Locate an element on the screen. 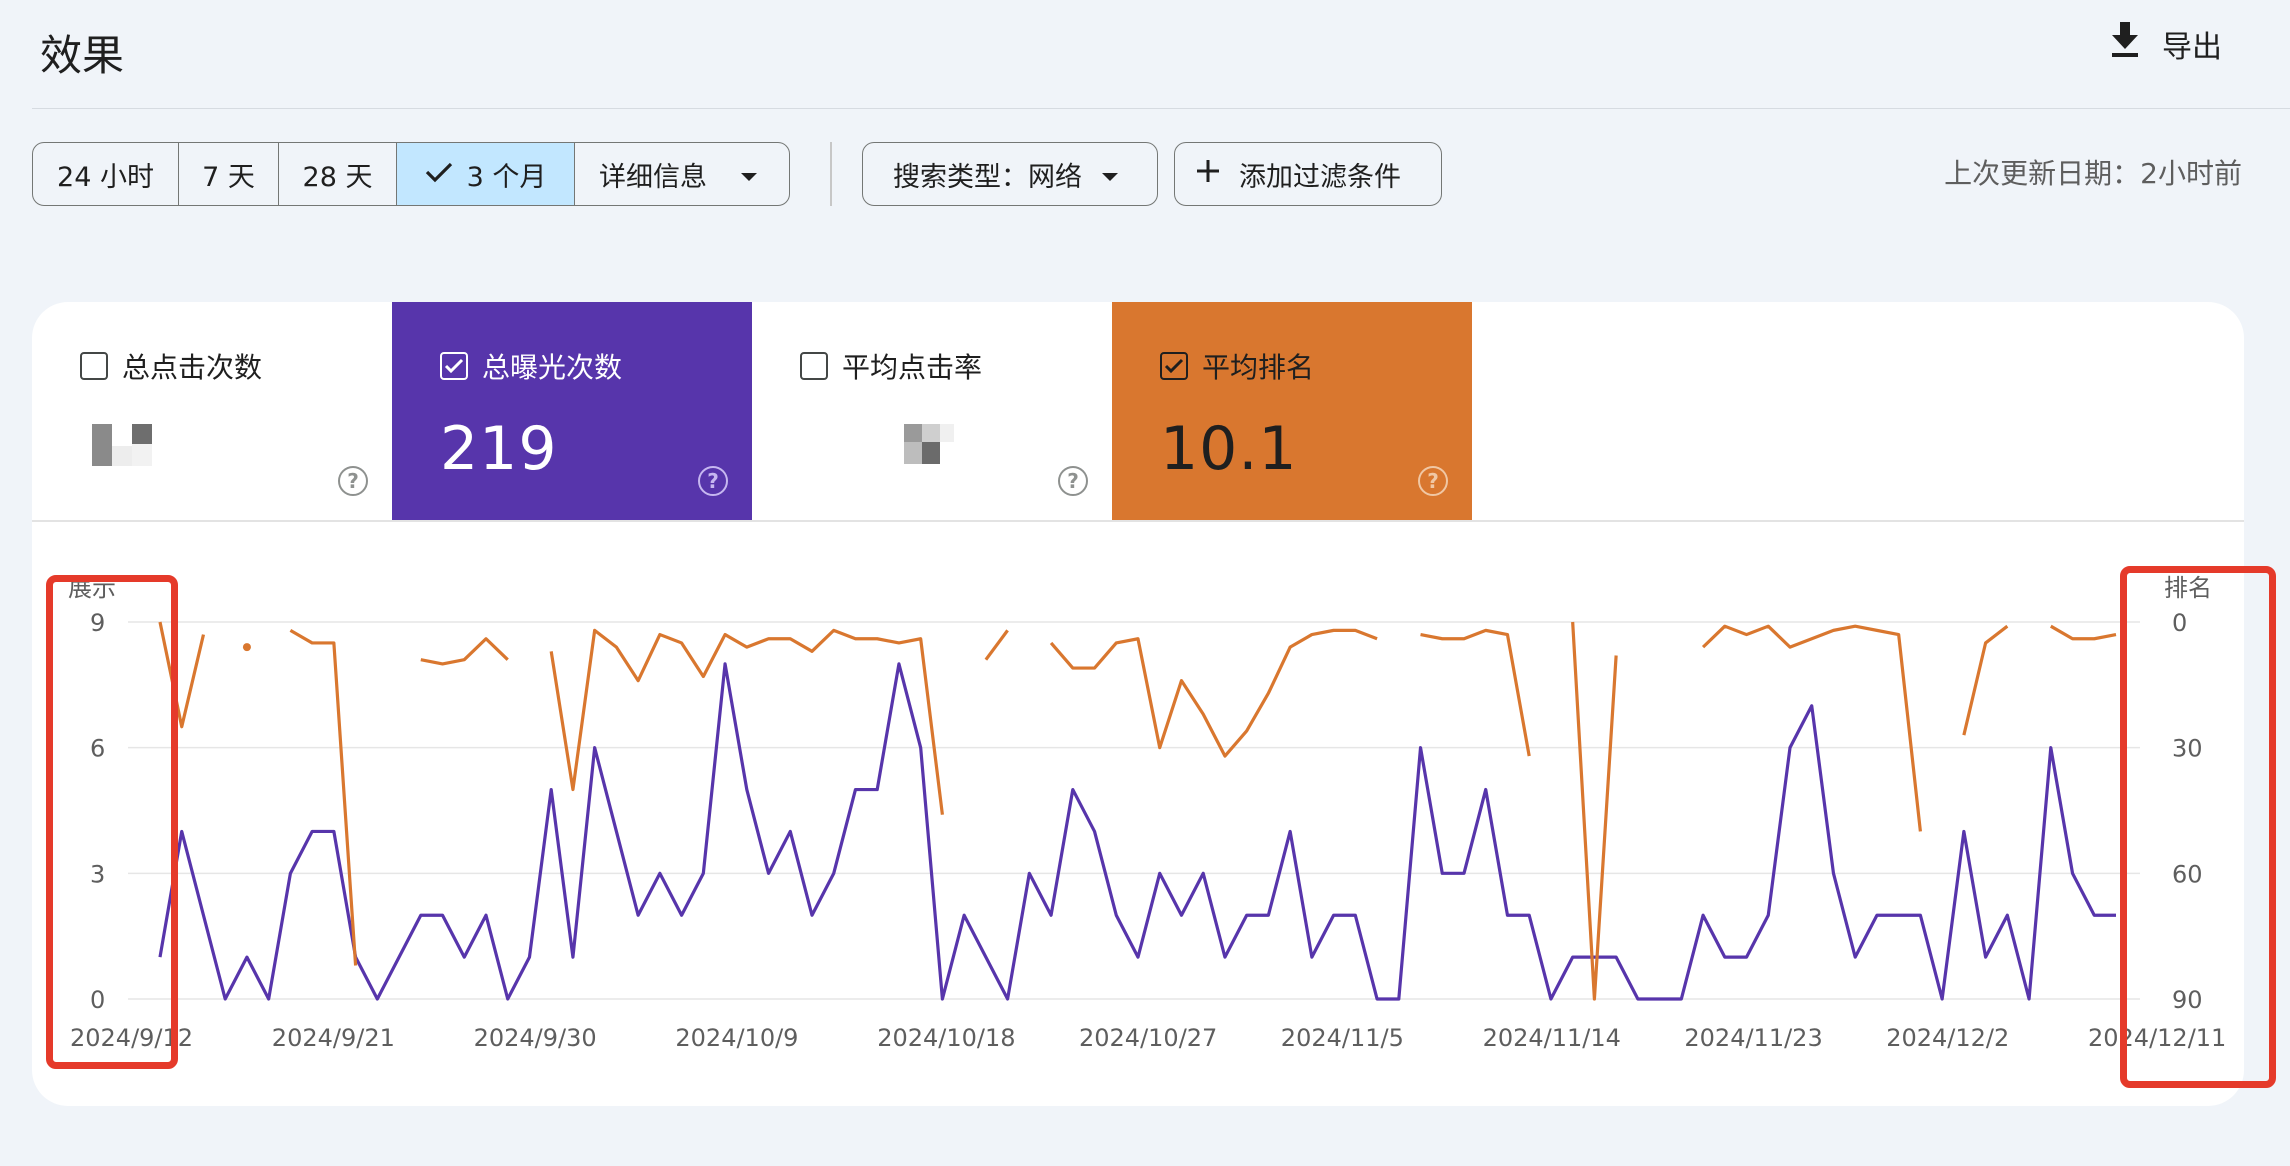 Image resolution: width=2290 pixels, height=1166 pixels. add-filter-button: 添加过滤条件 is located at coordinates (1308, 174).